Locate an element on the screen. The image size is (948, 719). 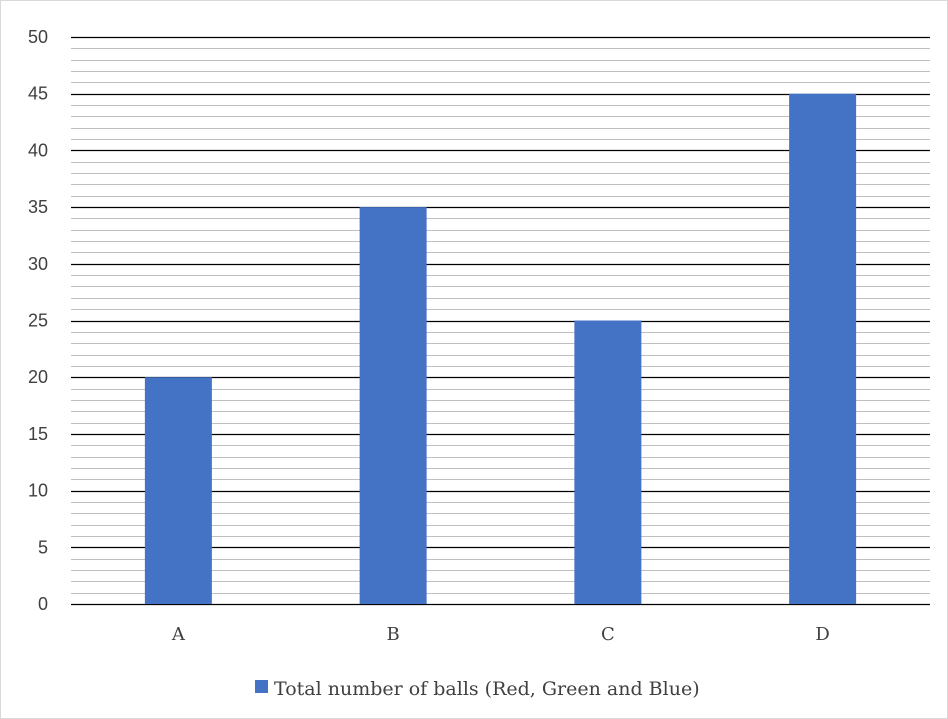
y-tick-label: 30 is located at coordinates (38, 264).